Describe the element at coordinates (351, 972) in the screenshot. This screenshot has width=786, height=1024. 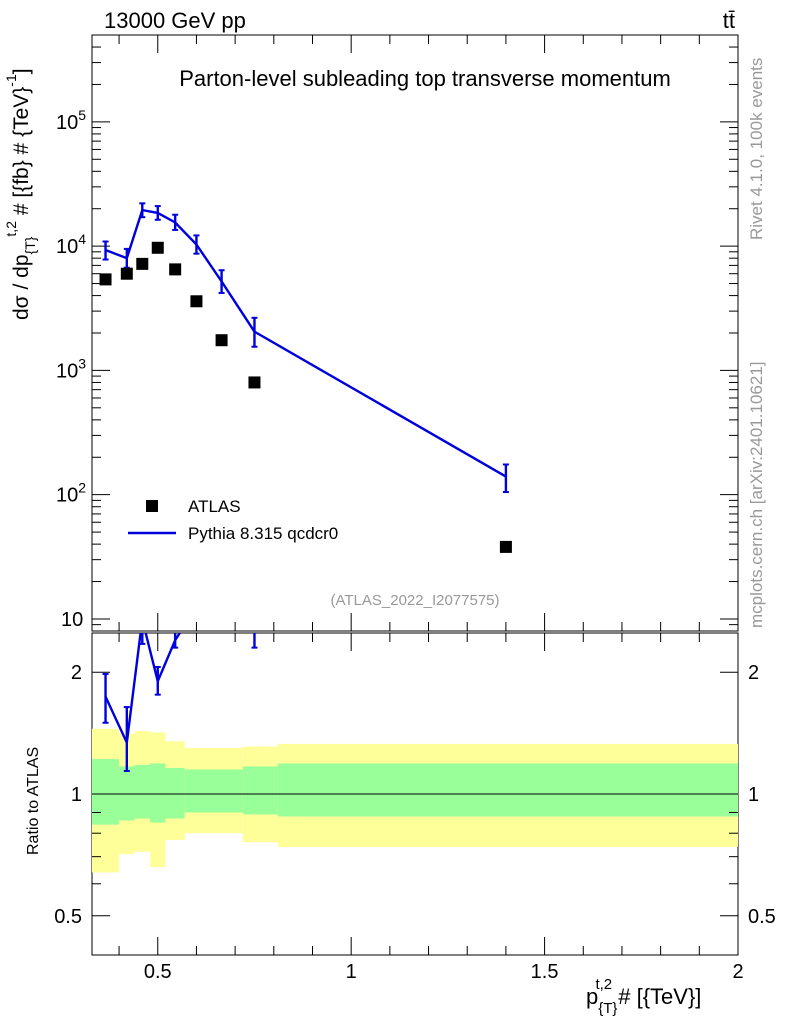
I see `x-tick-label: 1` at that location.